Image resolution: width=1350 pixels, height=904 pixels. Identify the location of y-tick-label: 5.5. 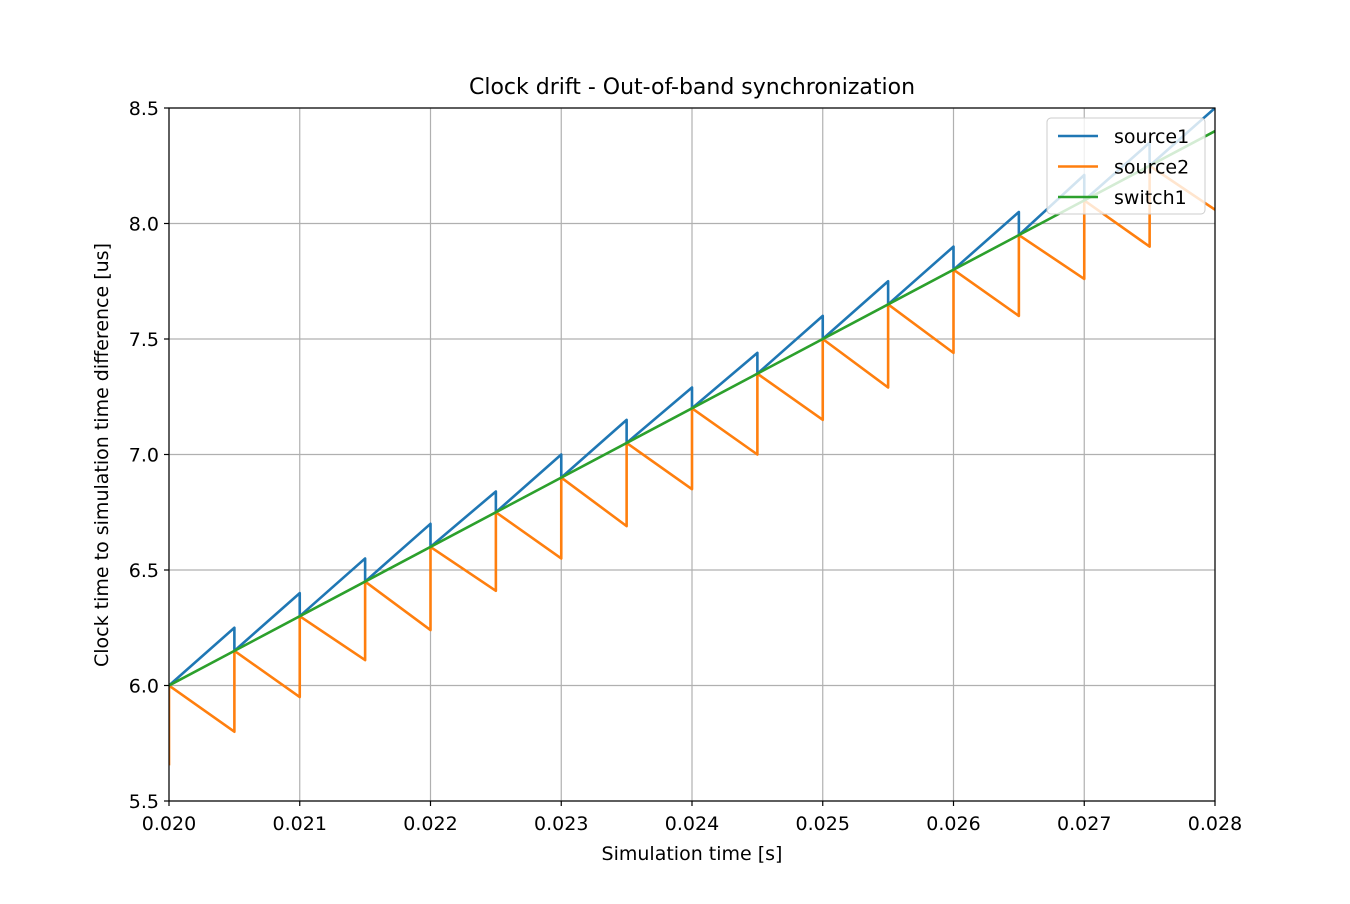
(144, 802).